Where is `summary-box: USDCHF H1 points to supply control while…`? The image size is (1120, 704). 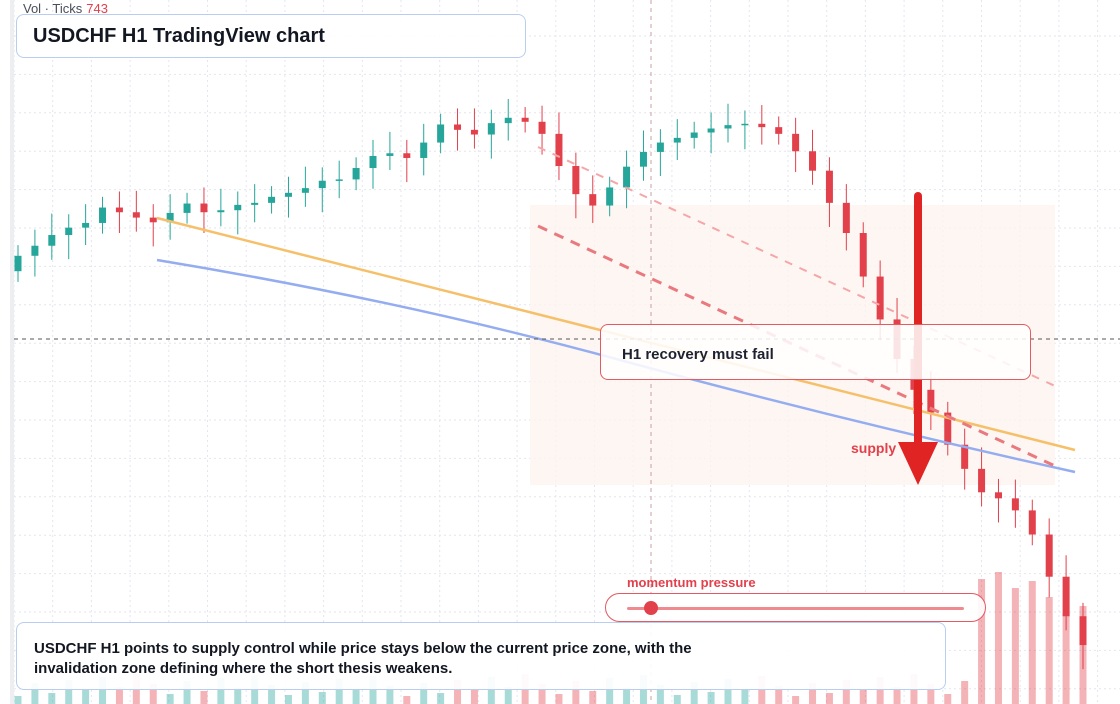
summary-box: USDCHF H1 points to supply control while… is located at coordinates (481, 656).